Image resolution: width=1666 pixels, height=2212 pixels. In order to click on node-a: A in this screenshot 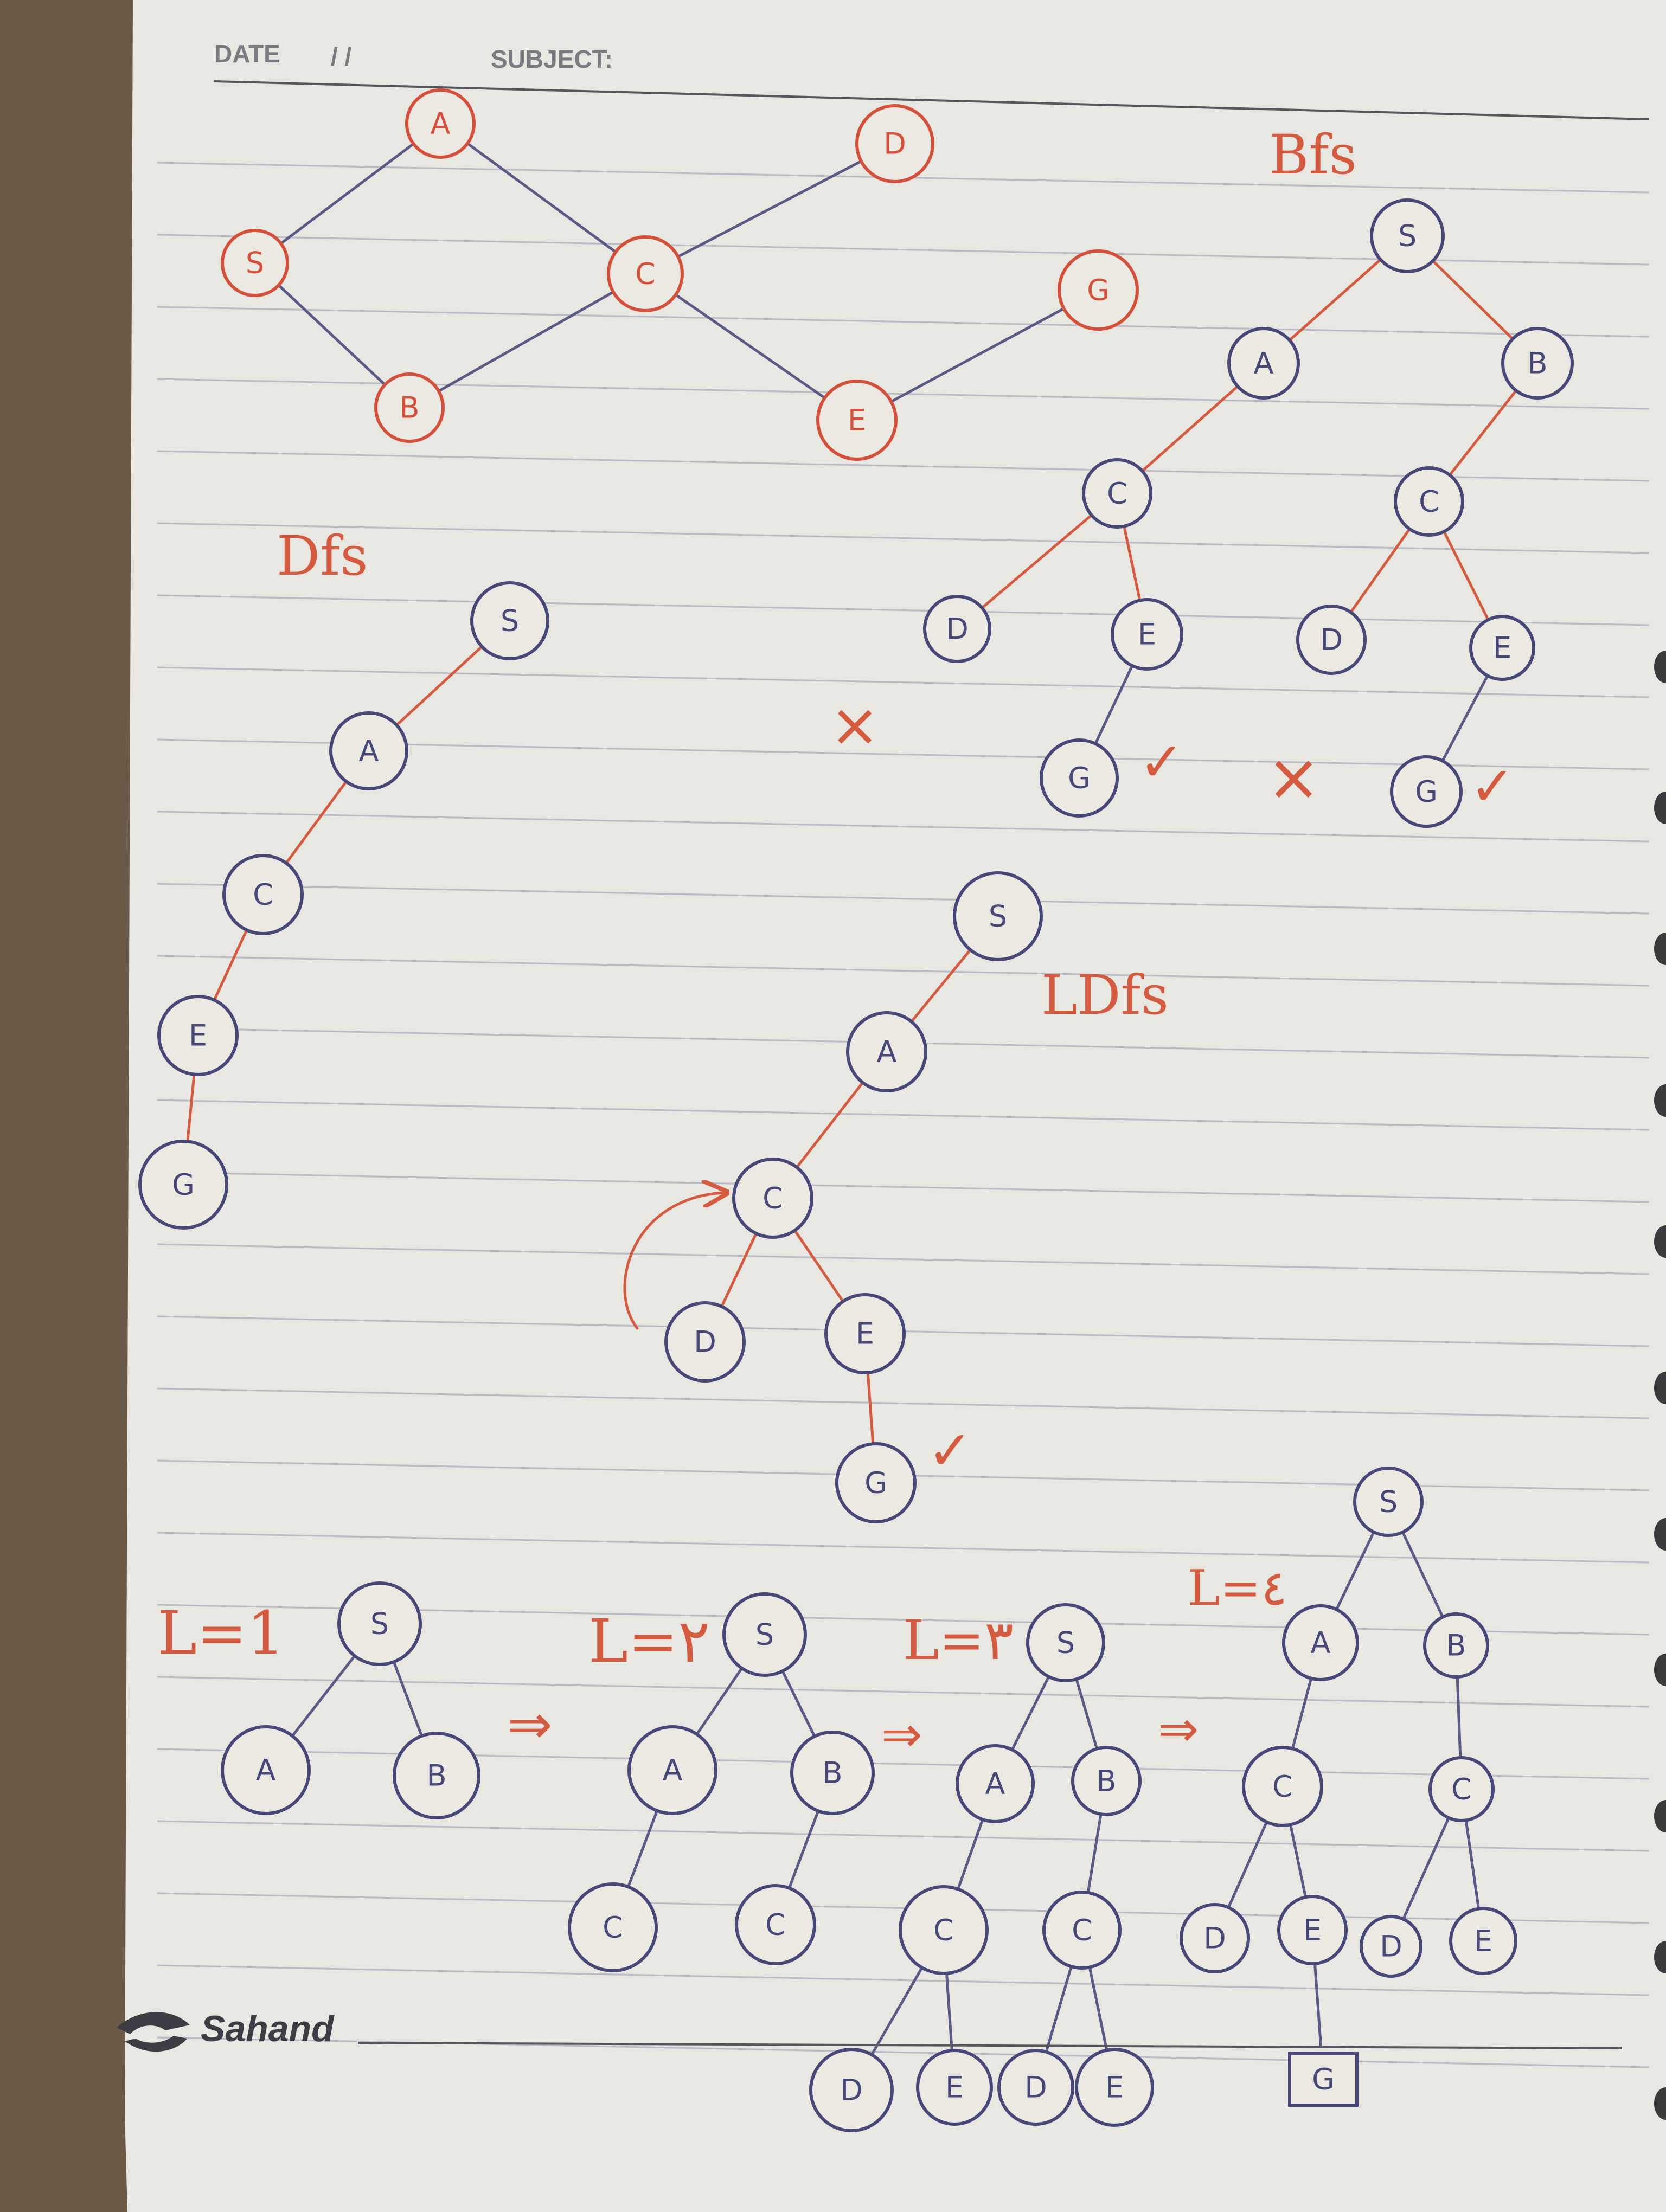, I will do `click(887, 1051)`.